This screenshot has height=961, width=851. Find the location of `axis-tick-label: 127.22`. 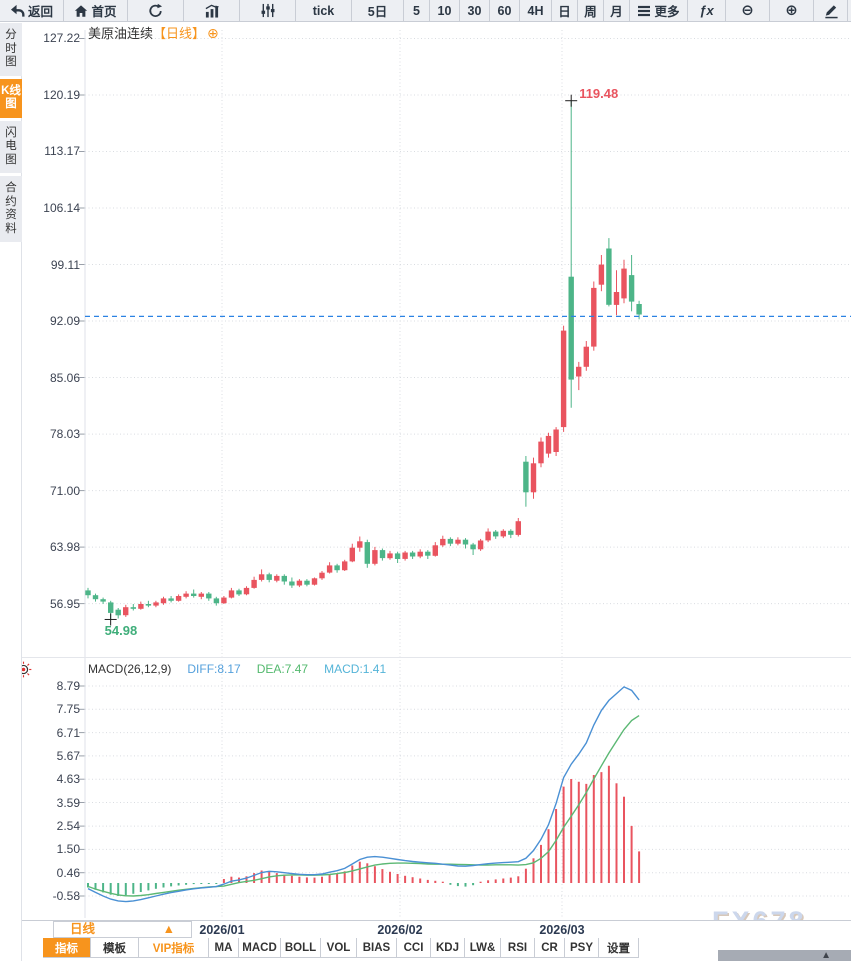

axis-tick-label: 127.22 is located at coordinates (61, 38).